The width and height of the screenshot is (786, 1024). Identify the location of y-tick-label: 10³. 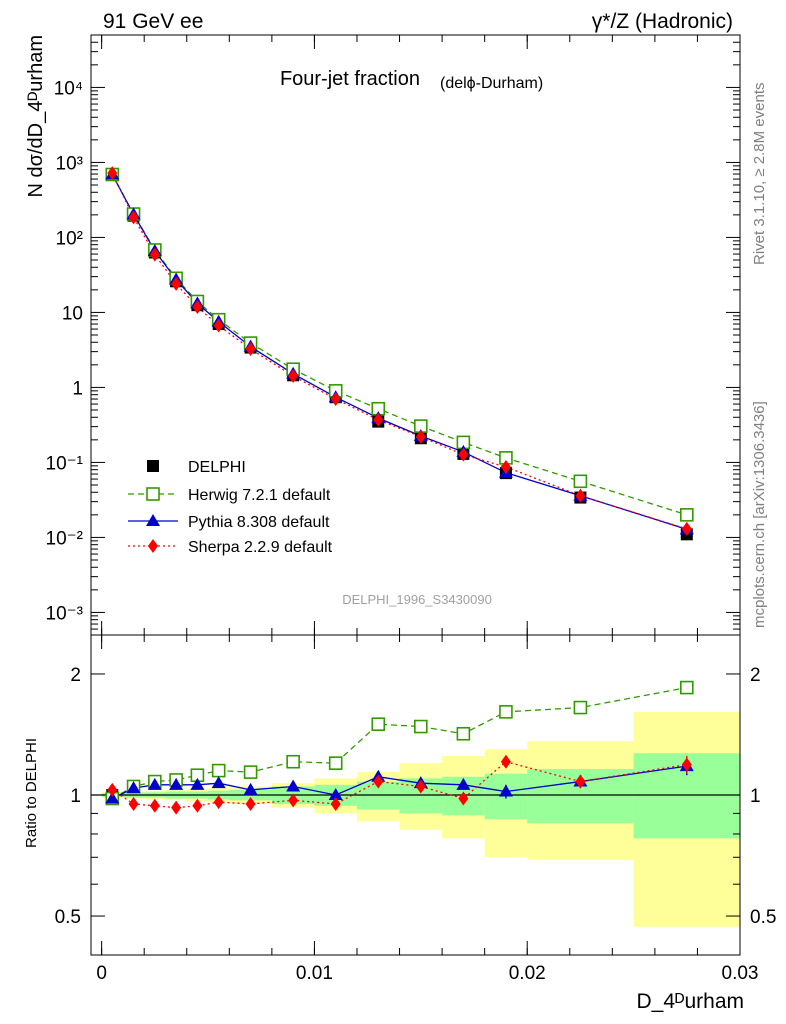
(69, 163).